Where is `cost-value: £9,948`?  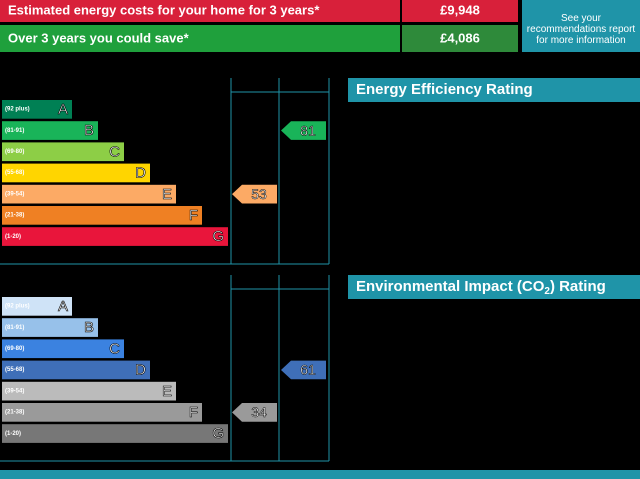 cost-value: £9,948 is located at coordinates (460, 9).